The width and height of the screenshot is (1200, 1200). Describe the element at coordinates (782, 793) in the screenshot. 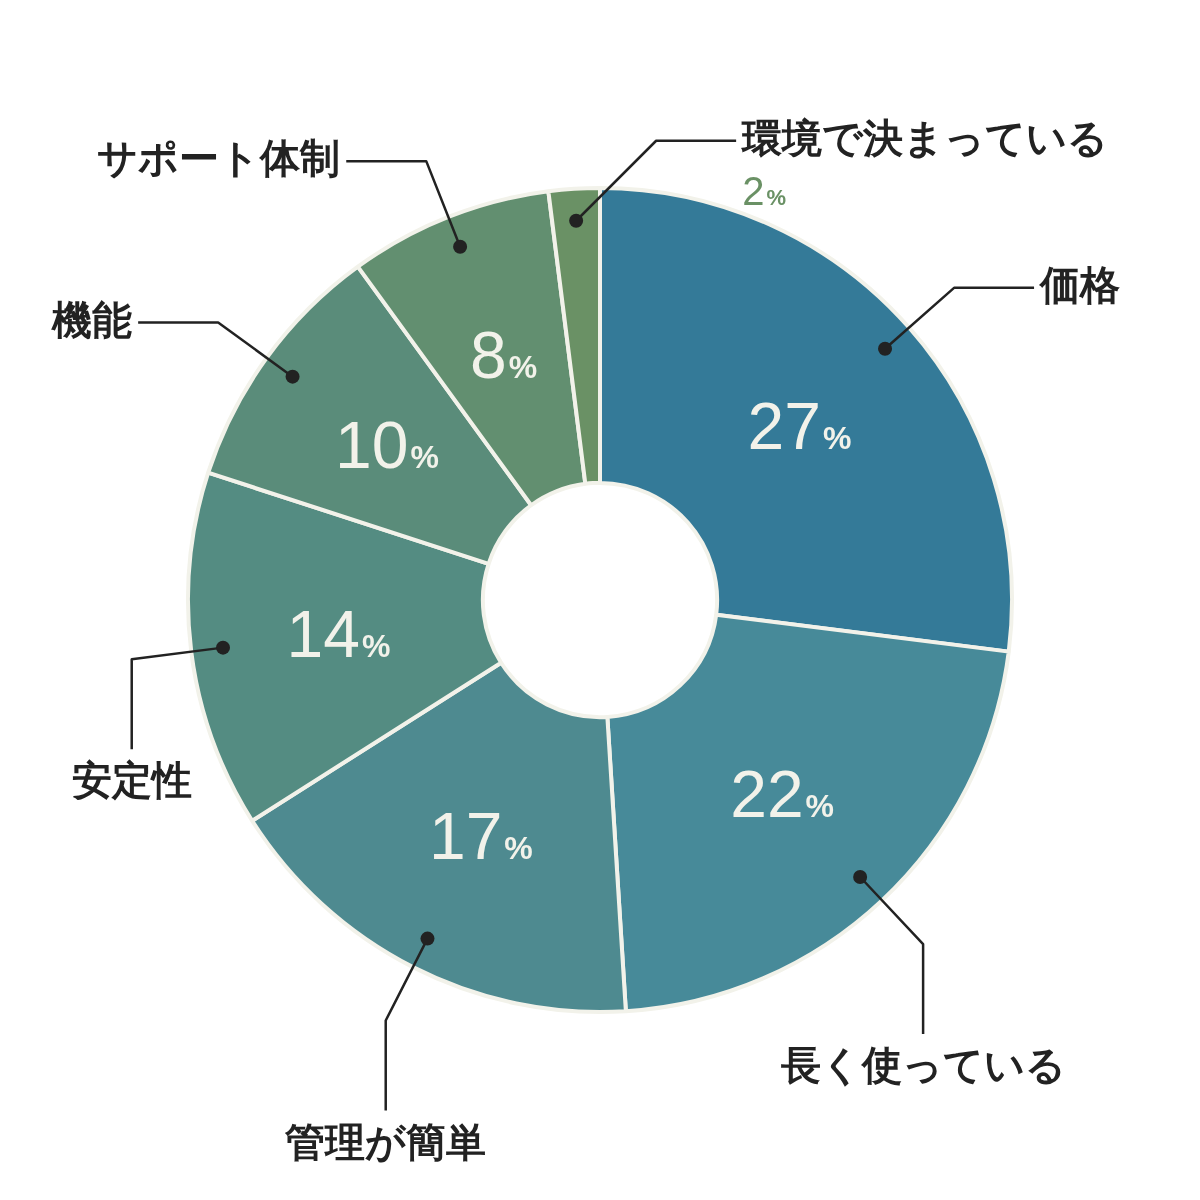

I see `data-label: 22%` at that location.